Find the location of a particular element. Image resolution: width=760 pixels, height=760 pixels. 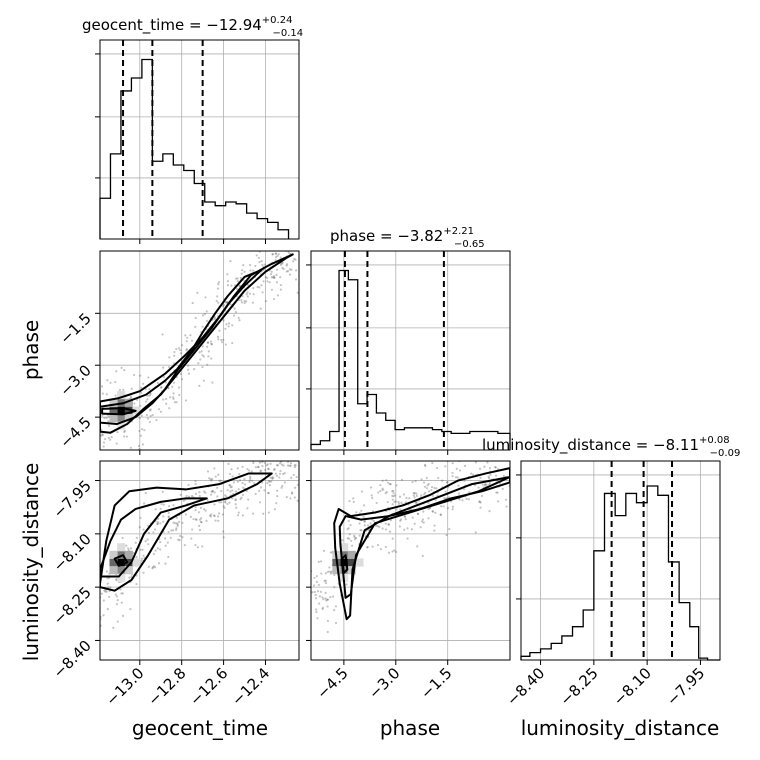

hist-panel-luminosity_distance: −8.40 −8.25 −8.10 −7.95 is located at coordinates (612, 584).